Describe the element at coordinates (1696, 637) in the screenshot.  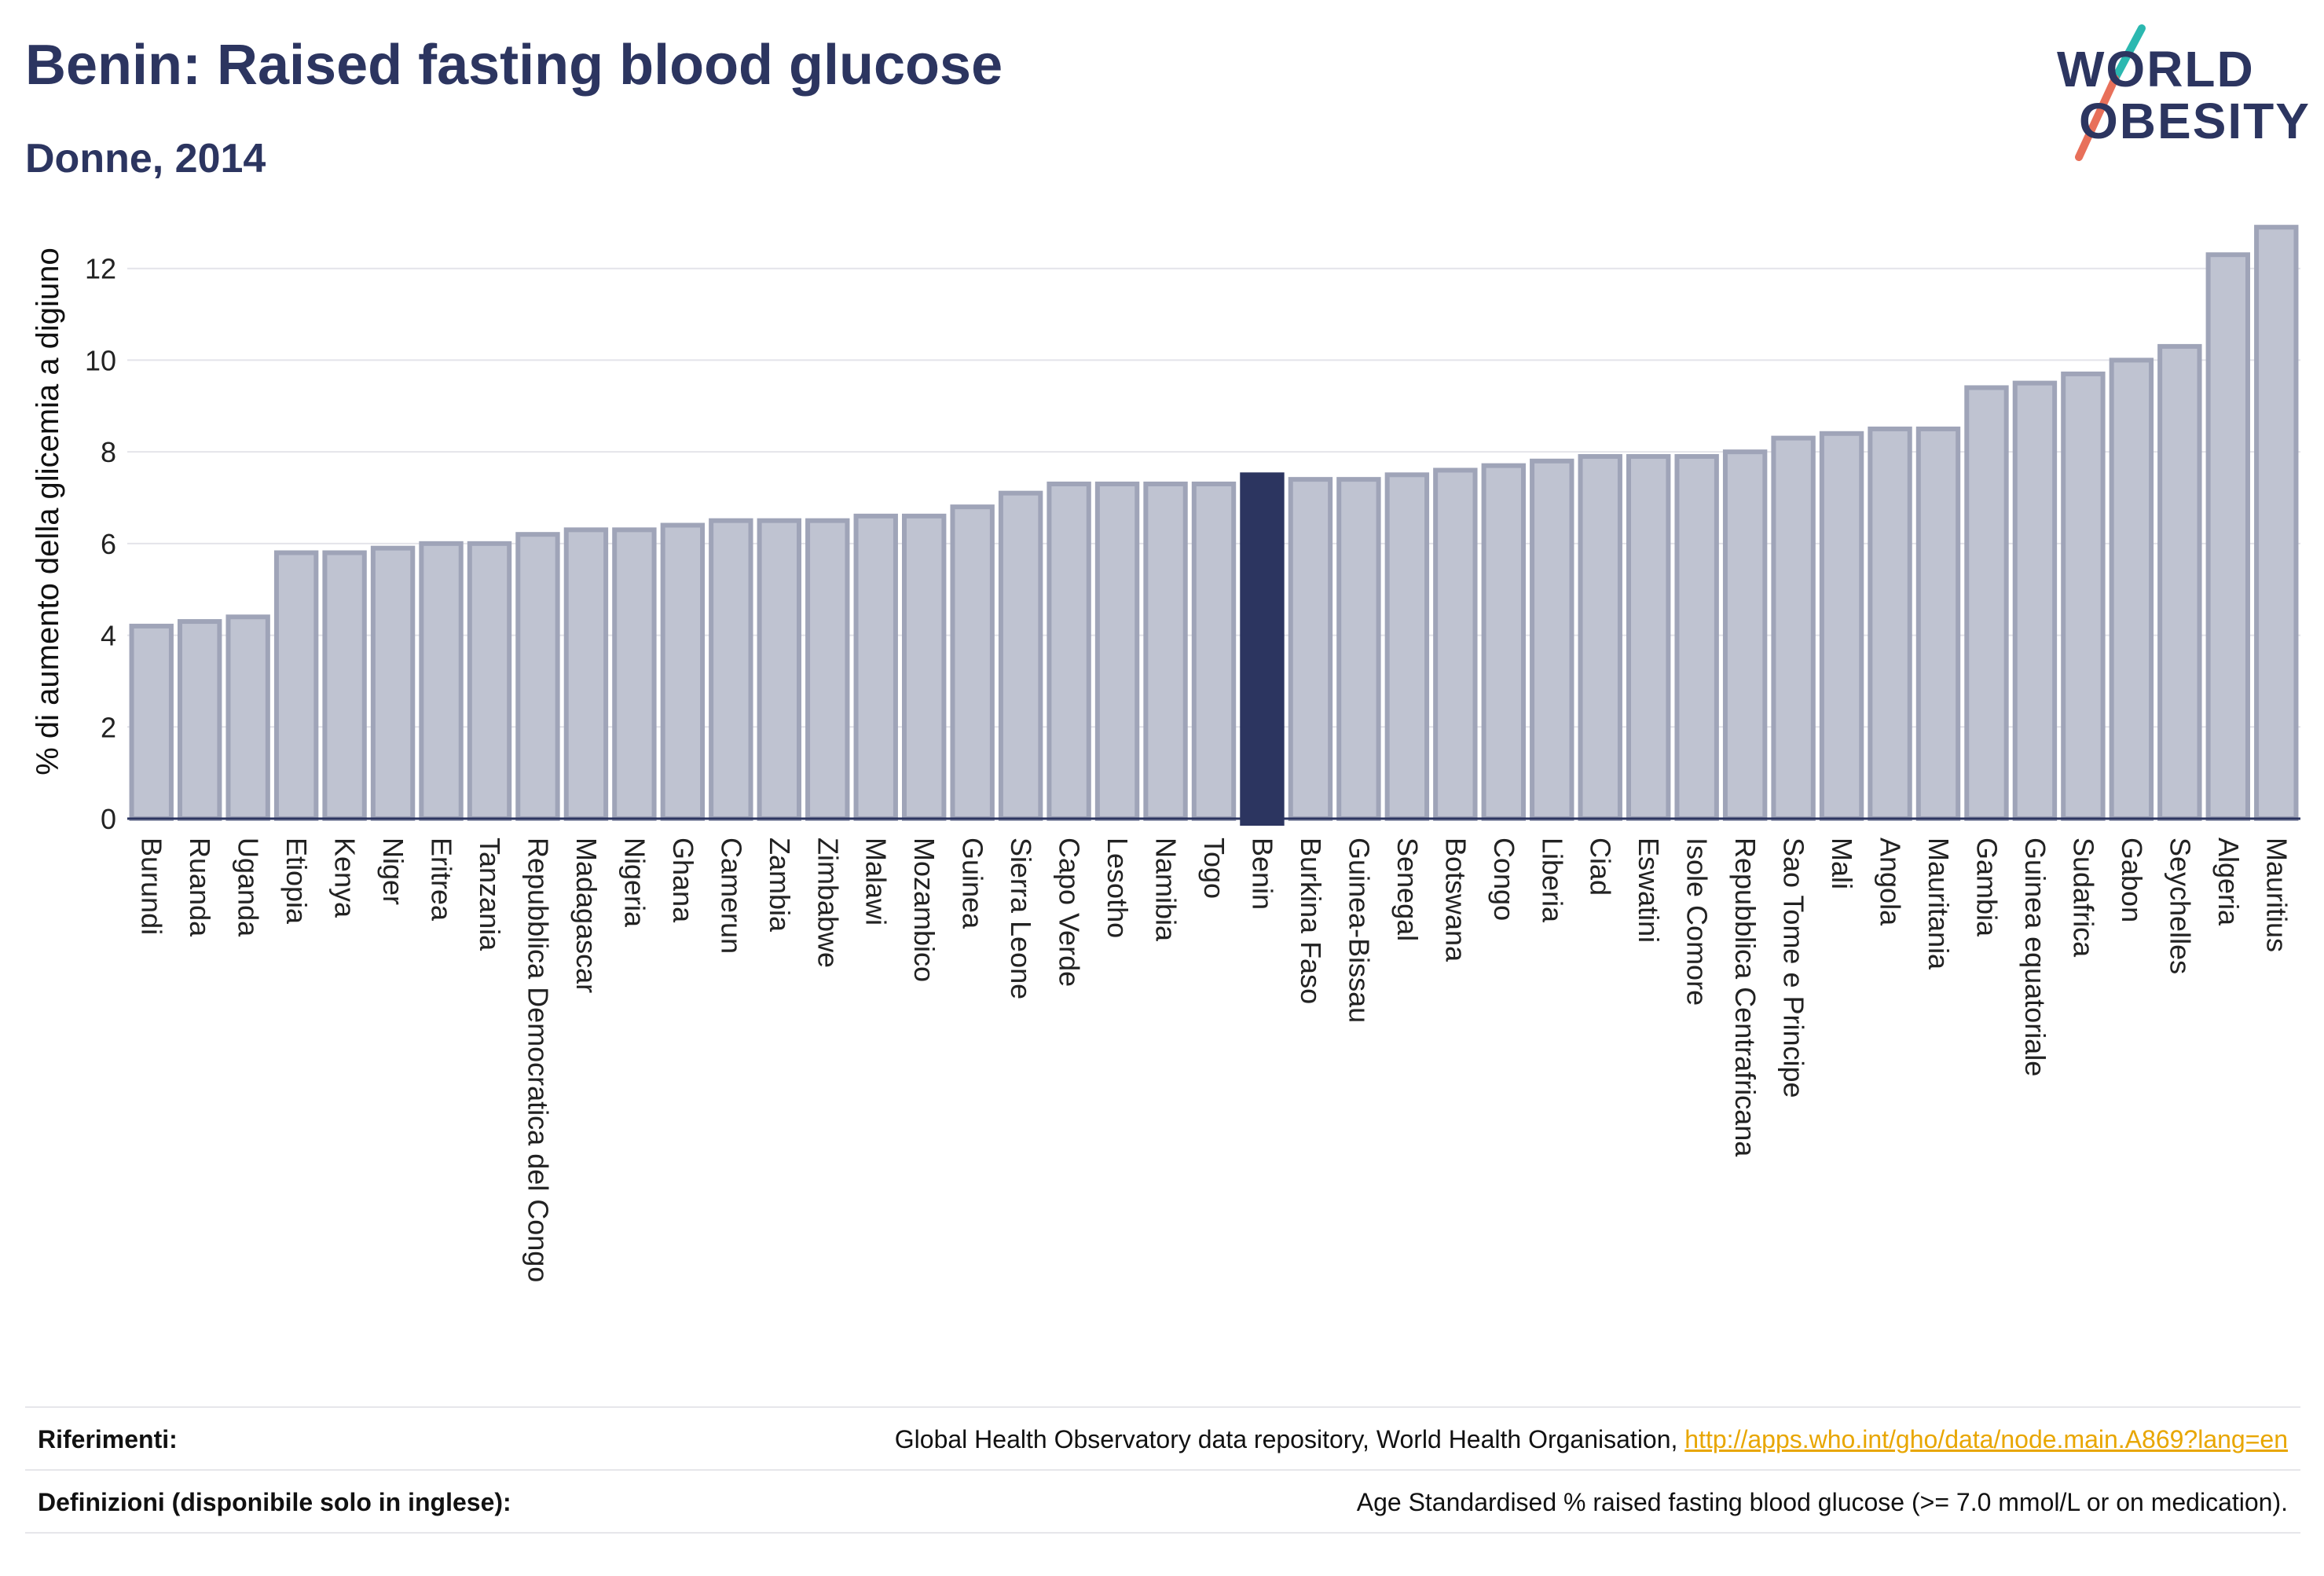
I see `bar-isole-comore` at that location.